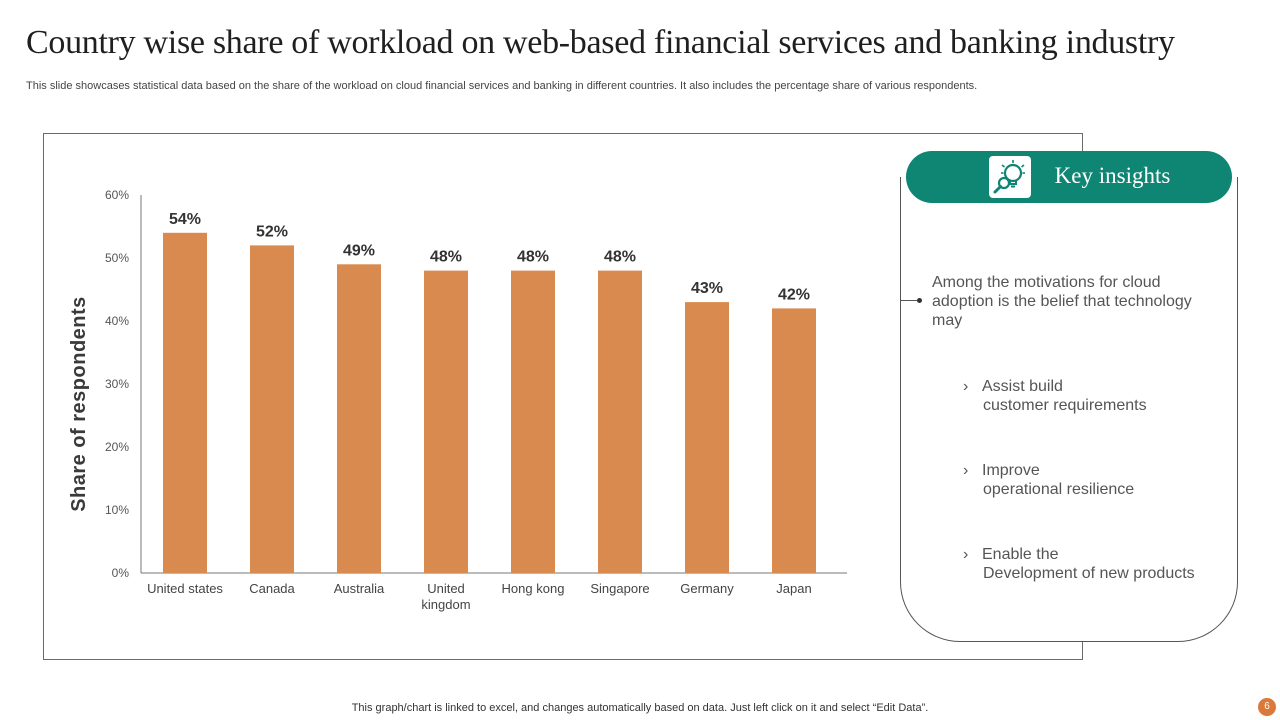 This screenshot has width=1280, height=720. I want to click on data-label: 42%, so click(794, 294).